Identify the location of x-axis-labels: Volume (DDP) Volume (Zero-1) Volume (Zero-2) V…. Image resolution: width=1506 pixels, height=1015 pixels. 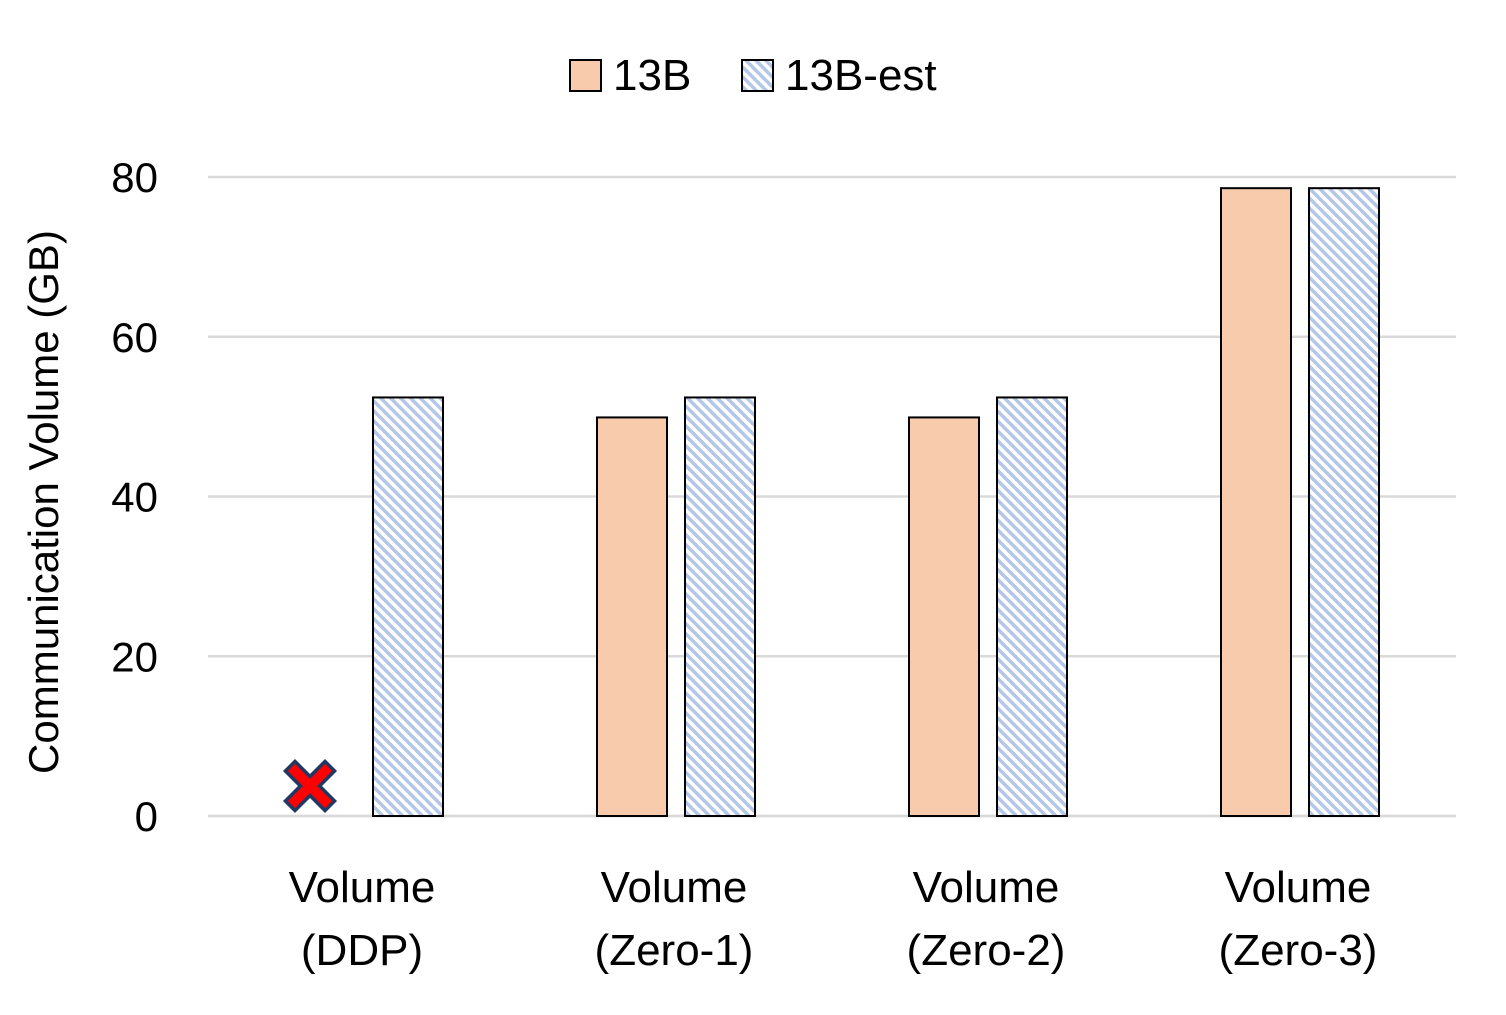
(833, 919).